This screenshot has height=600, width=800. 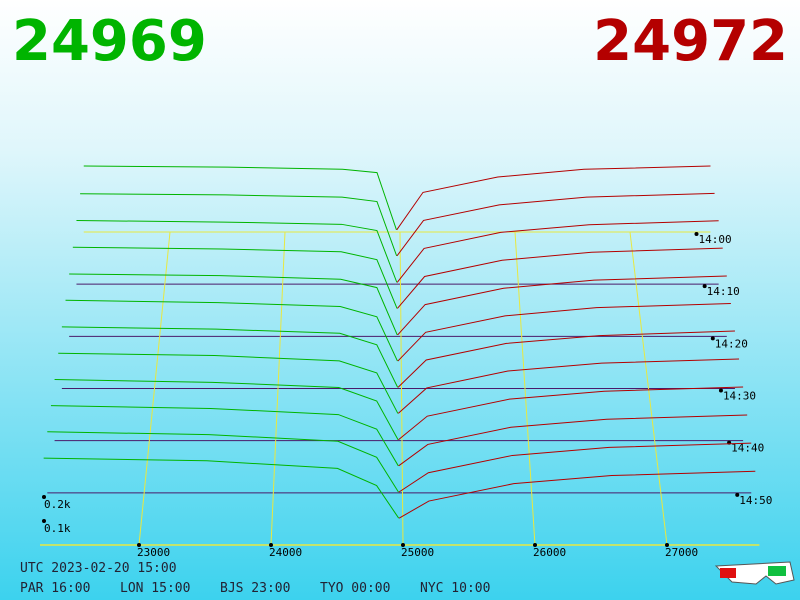 What do you see at coordinates (417, 552) in the screenshot?
I see `x-tick-label: 25000` at bounding box center [417, 552].